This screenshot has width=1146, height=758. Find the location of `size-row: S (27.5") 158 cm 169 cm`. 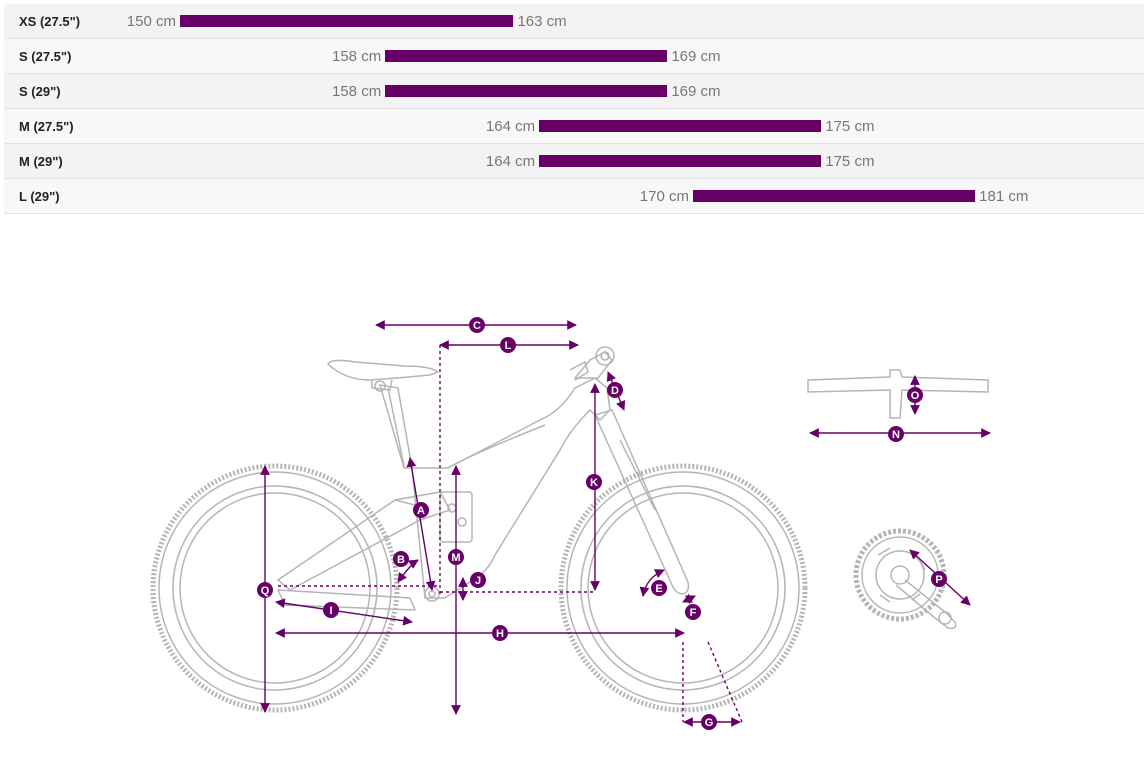

size-row: S (27.5") 158 cm 169 cm is located at coordinates (574, 56).